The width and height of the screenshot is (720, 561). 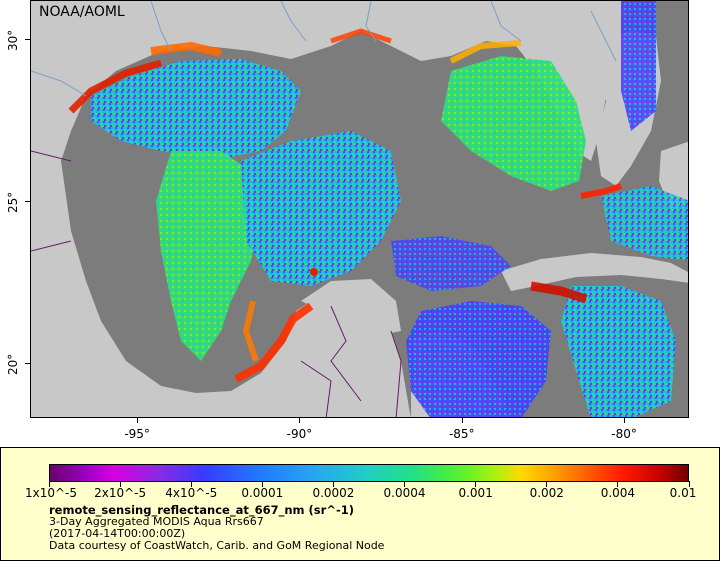 What do you see at coordinates (618, 351) in the screenshot?
I see `data-swath-south-east` at bounding box center [618, 351].